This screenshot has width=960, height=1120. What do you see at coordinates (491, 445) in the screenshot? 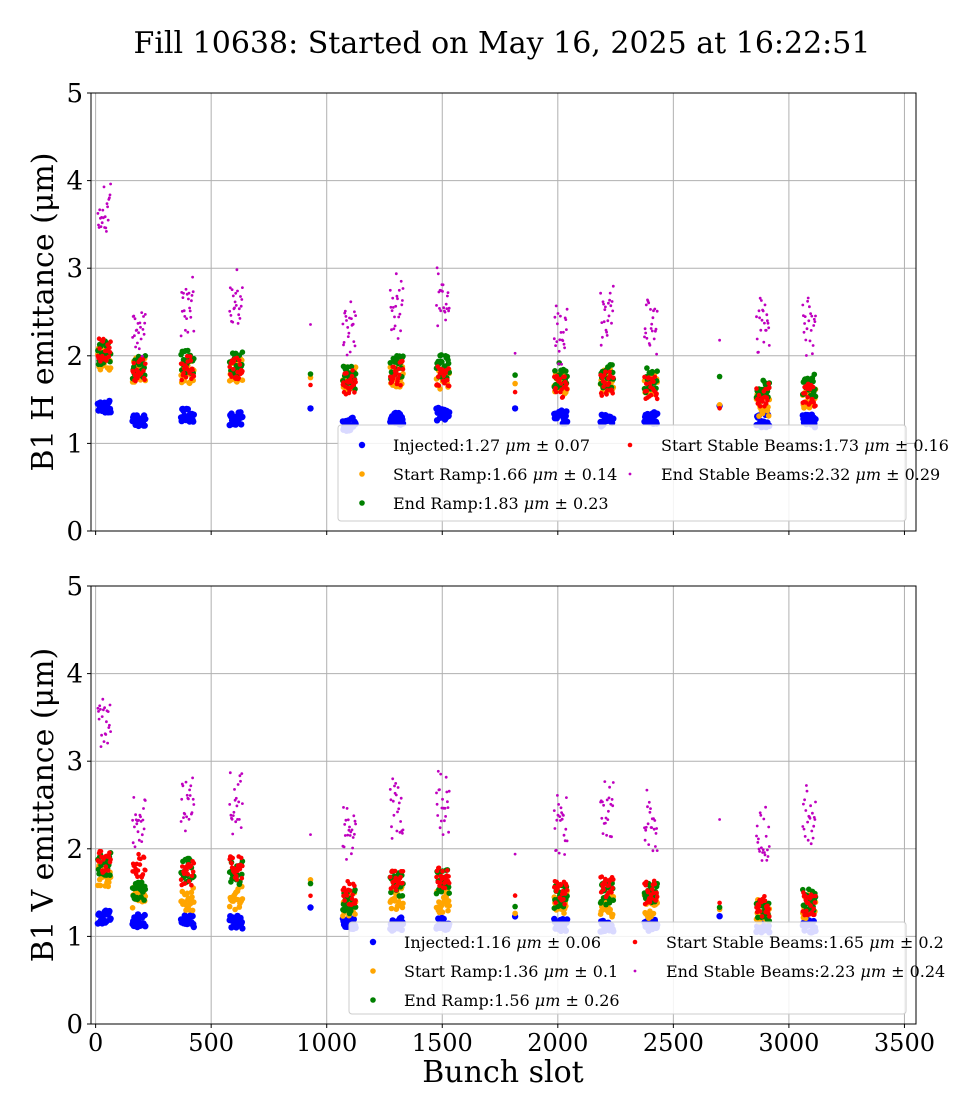
I see `legend-entry: Injected:1.27 μm ± 0.07` at bounding box center [491, 445].